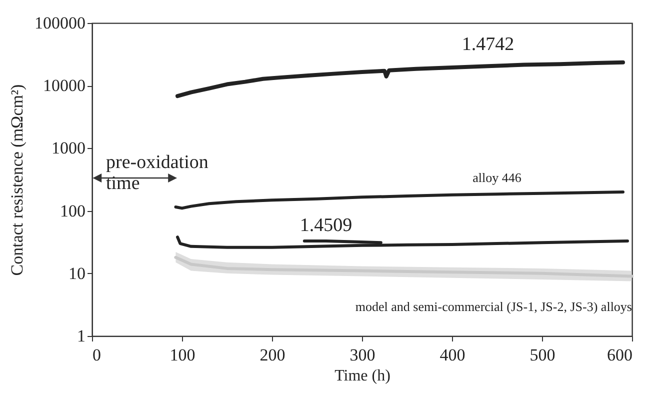 The width and height of the screenshot is (665, 402). I want to click on x-tick-label: 100, so click(183, 355).